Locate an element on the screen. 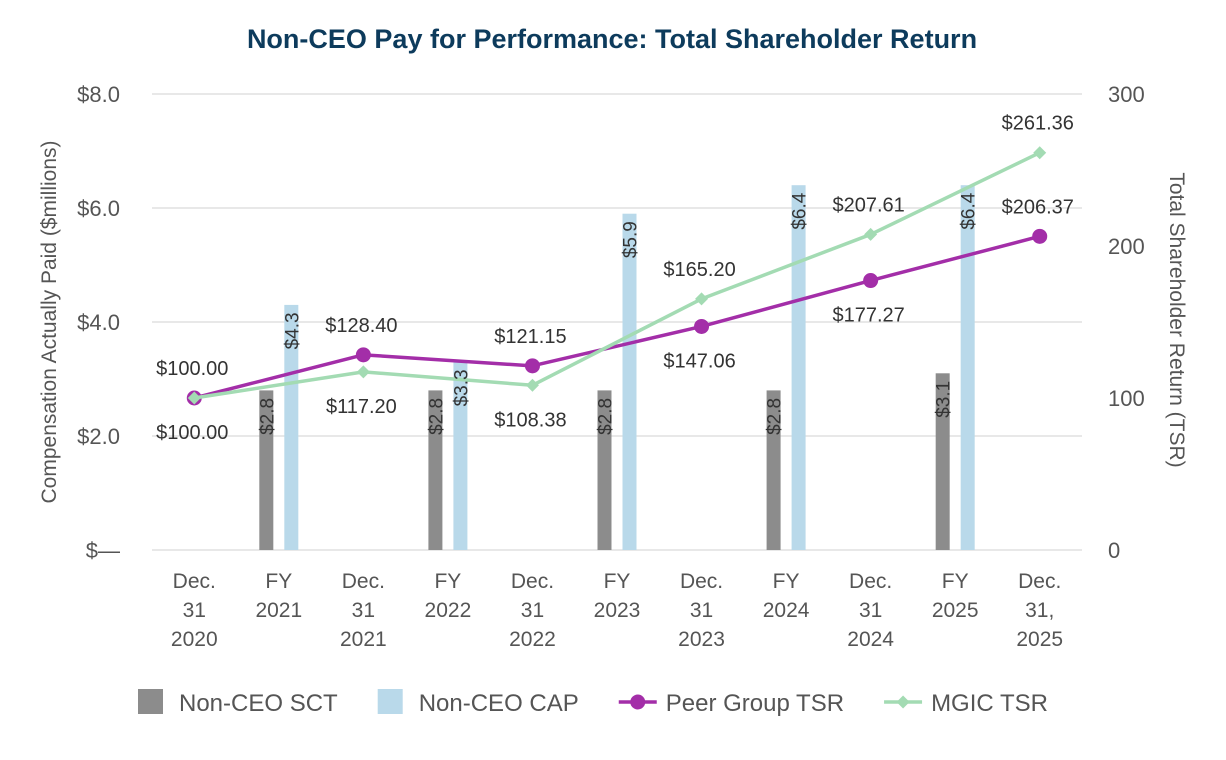 The height and width of the screenshot is (760, 1226). bar-data-label: $4.3 is located at coordinates (292, 330).